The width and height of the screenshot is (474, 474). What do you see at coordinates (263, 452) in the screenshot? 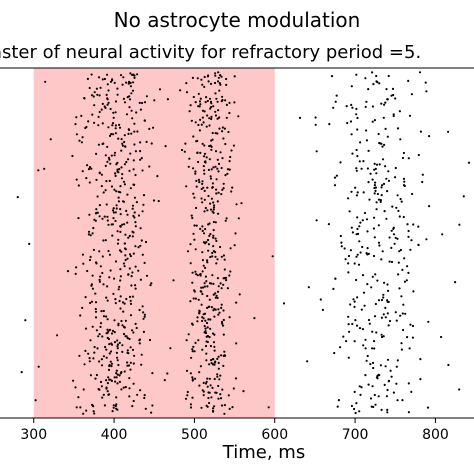
I see `x-axis-label: Time, ms` at bounding box center [263, 452].